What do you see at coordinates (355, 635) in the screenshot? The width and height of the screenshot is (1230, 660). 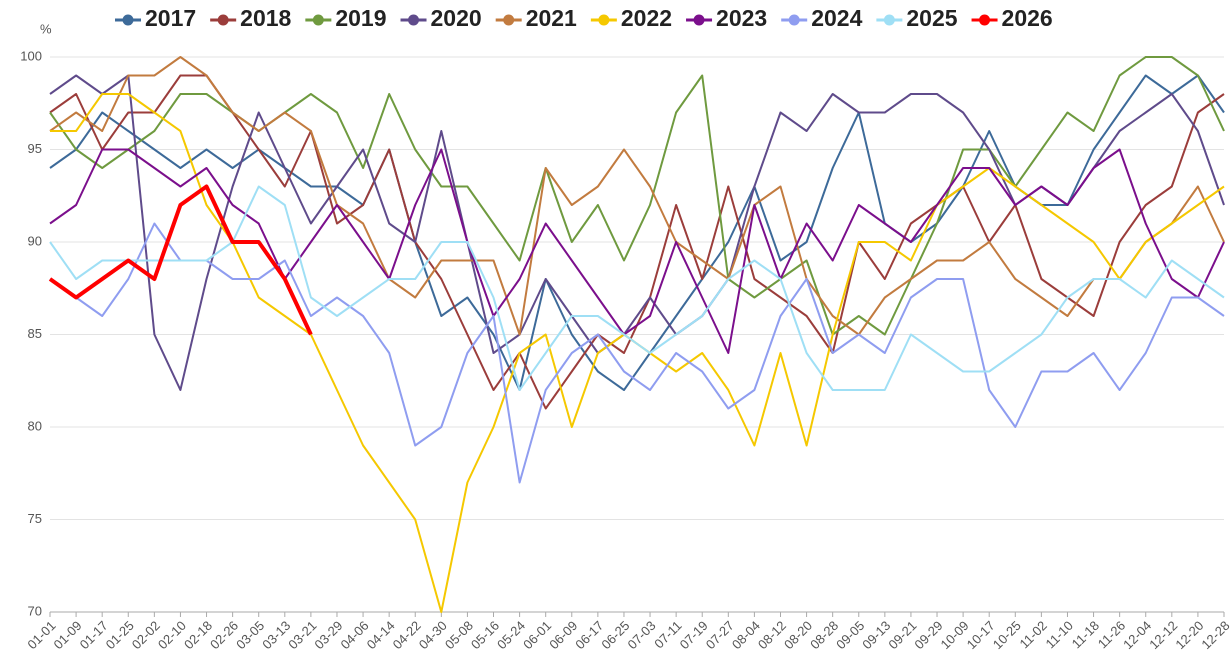 I see `x-tick-label: 04-06` at bounding box center [355, 635].